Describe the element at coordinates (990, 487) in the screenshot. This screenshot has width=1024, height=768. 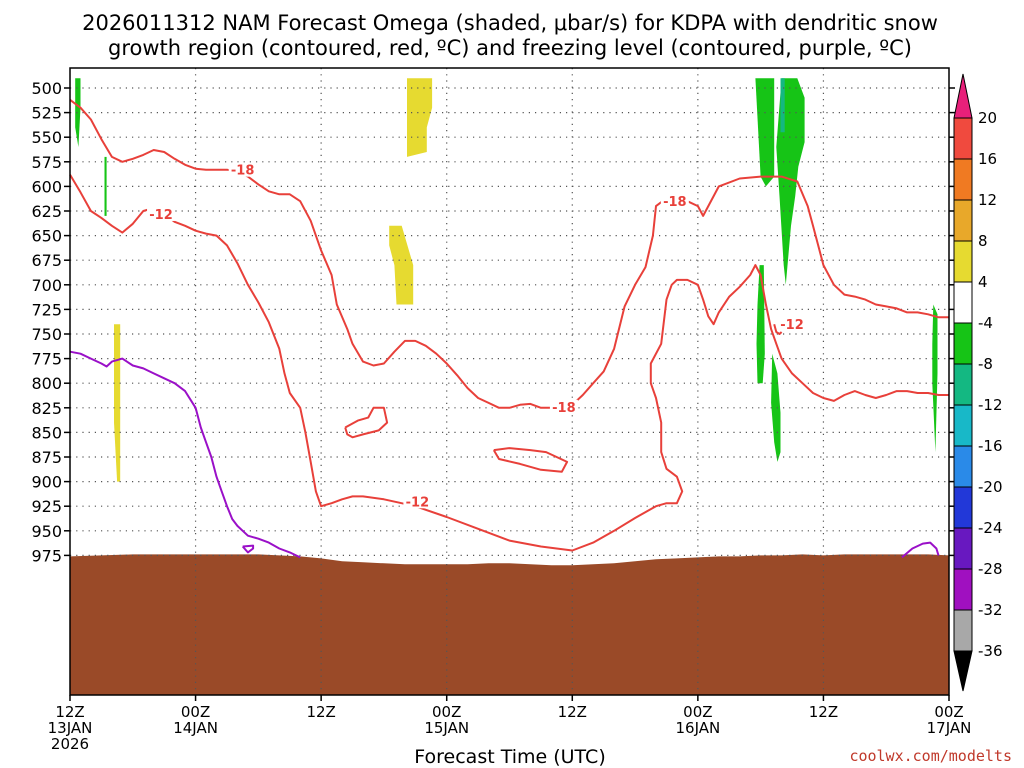
I see `colorbar-label: -20` at that location.